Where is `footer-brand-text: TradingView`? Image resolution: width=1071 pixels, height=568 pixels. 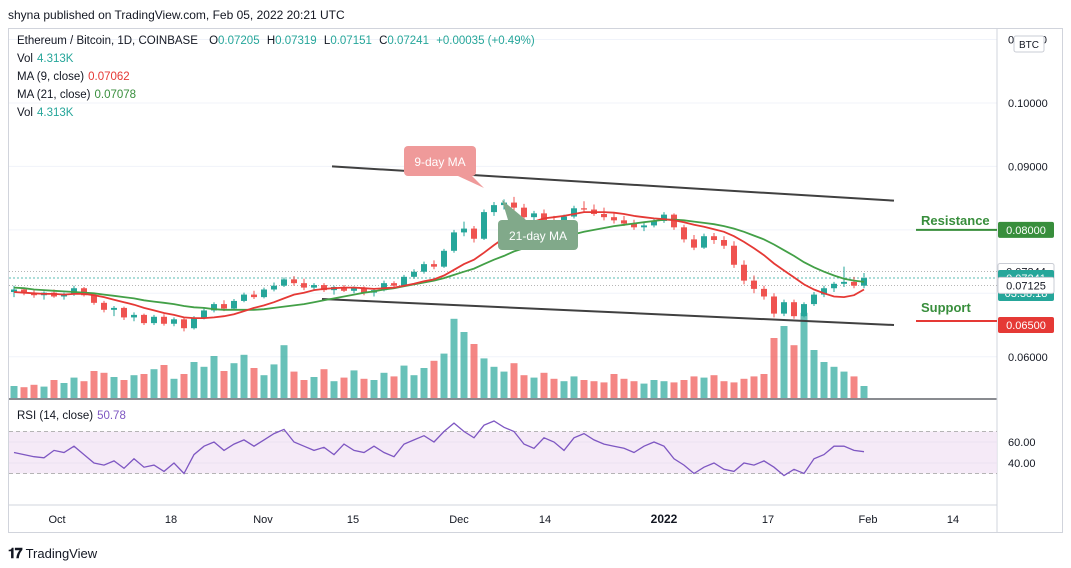 footer-brand-text: TradingView is located at coordinates (61, 553).